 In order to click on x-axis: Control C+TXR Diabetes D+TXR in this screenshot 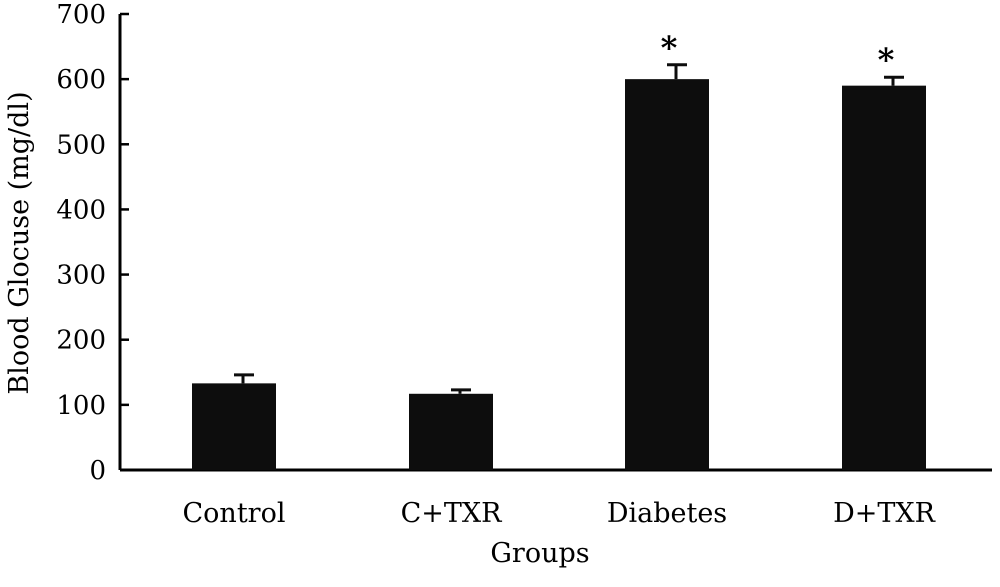, I will do `click(556, 498)`.